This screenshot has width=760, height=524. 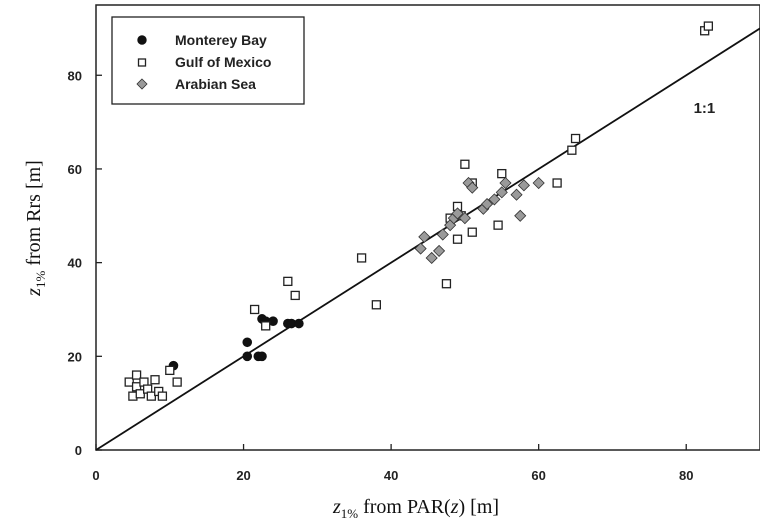 I want to click on legend-entry-monterey-bay: Monterey Bay, so click(x=202, y=40).